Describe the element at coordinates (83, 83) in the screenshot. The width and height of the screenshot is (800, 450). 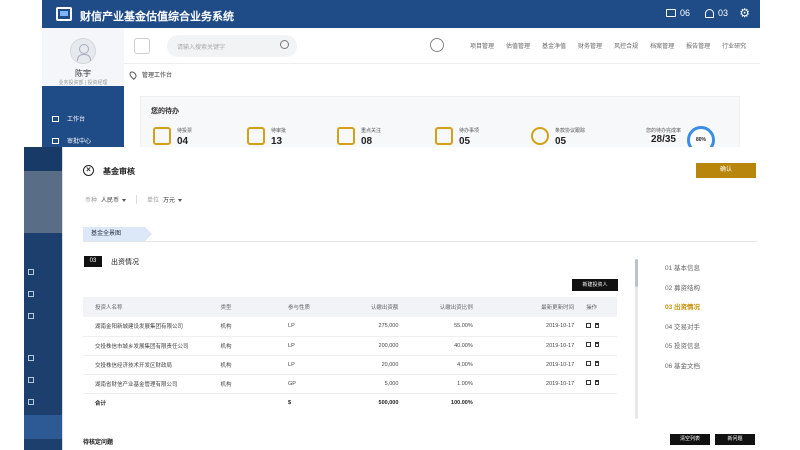
I see `user-role: 业务投资部 | 投资经理` at that location.